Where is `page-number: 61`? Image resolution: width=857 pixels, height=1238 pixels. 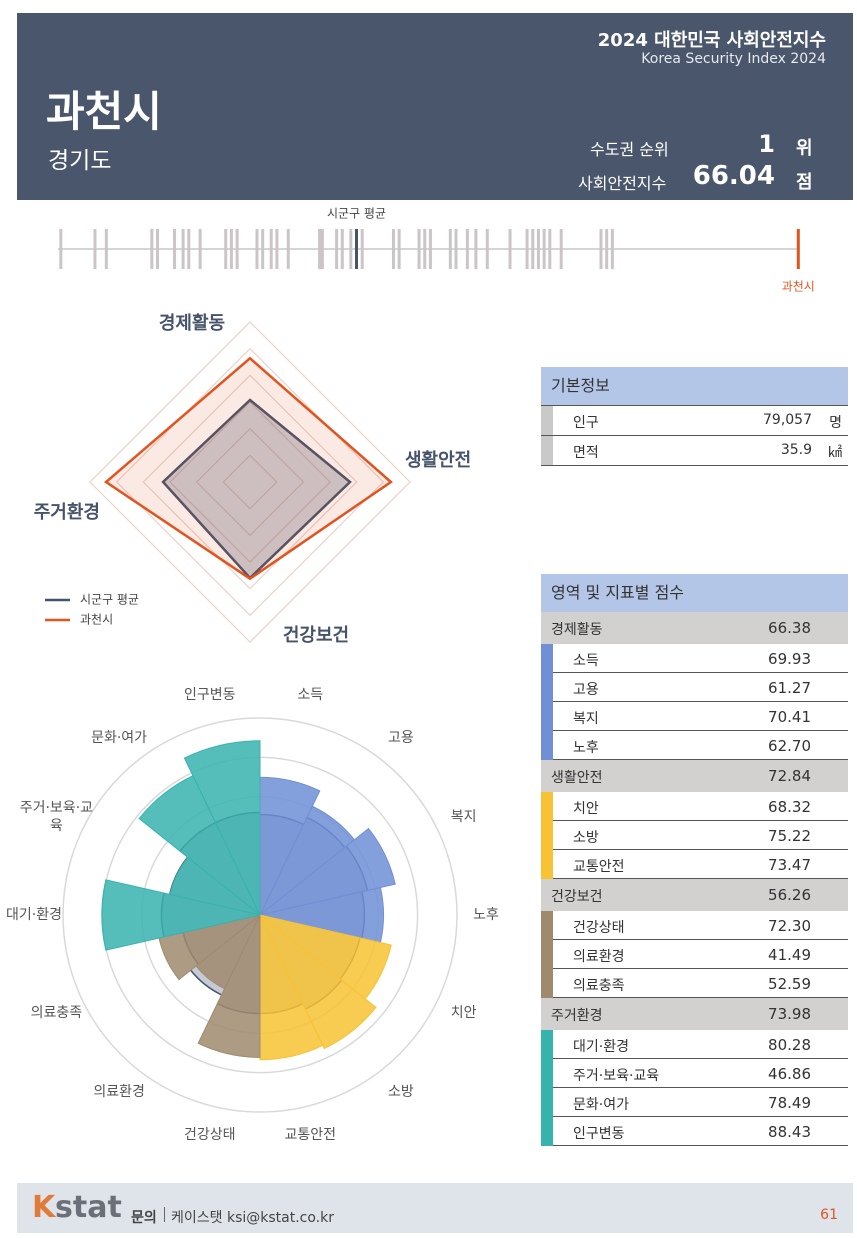
page-number: 61 is located at coordinates (829, 1215).